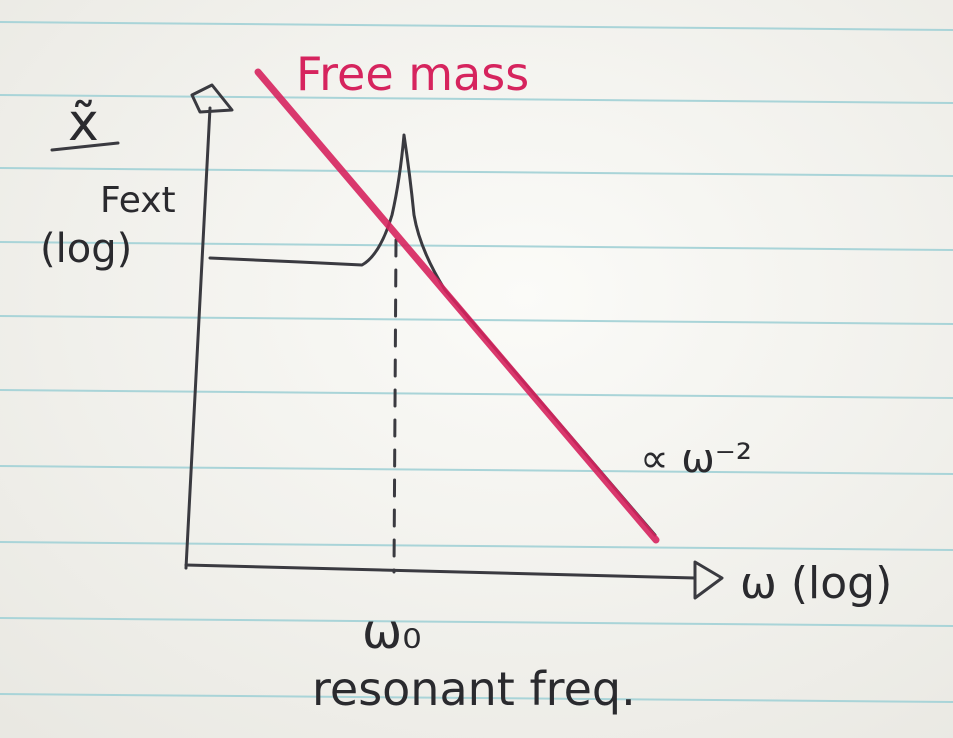 This screenshot has height=738, width=953. I want to click on fraction-bar, so click(85, 146).